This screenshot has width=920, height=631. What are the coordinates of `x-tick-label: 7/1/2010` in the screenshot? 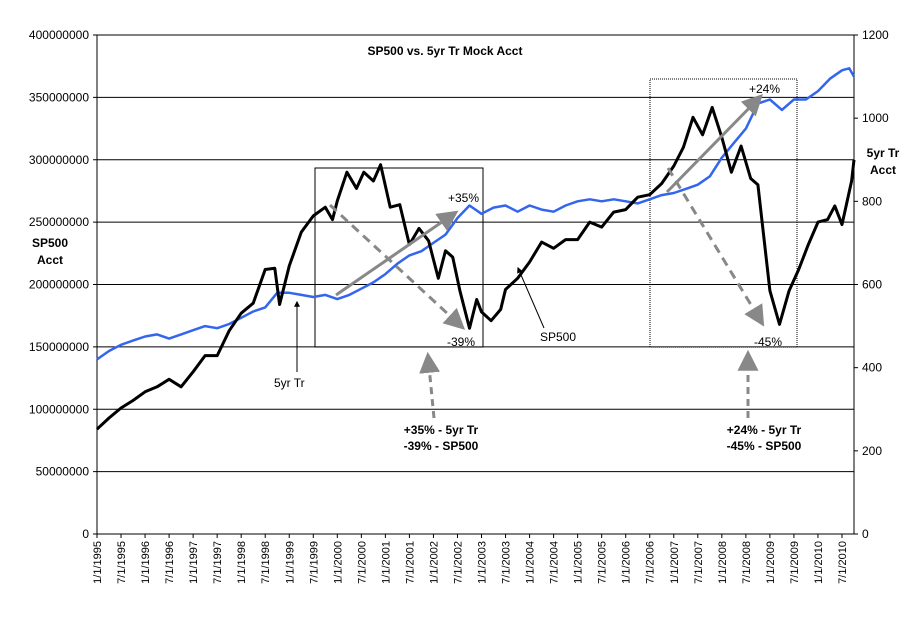 It's located at (843, 562).